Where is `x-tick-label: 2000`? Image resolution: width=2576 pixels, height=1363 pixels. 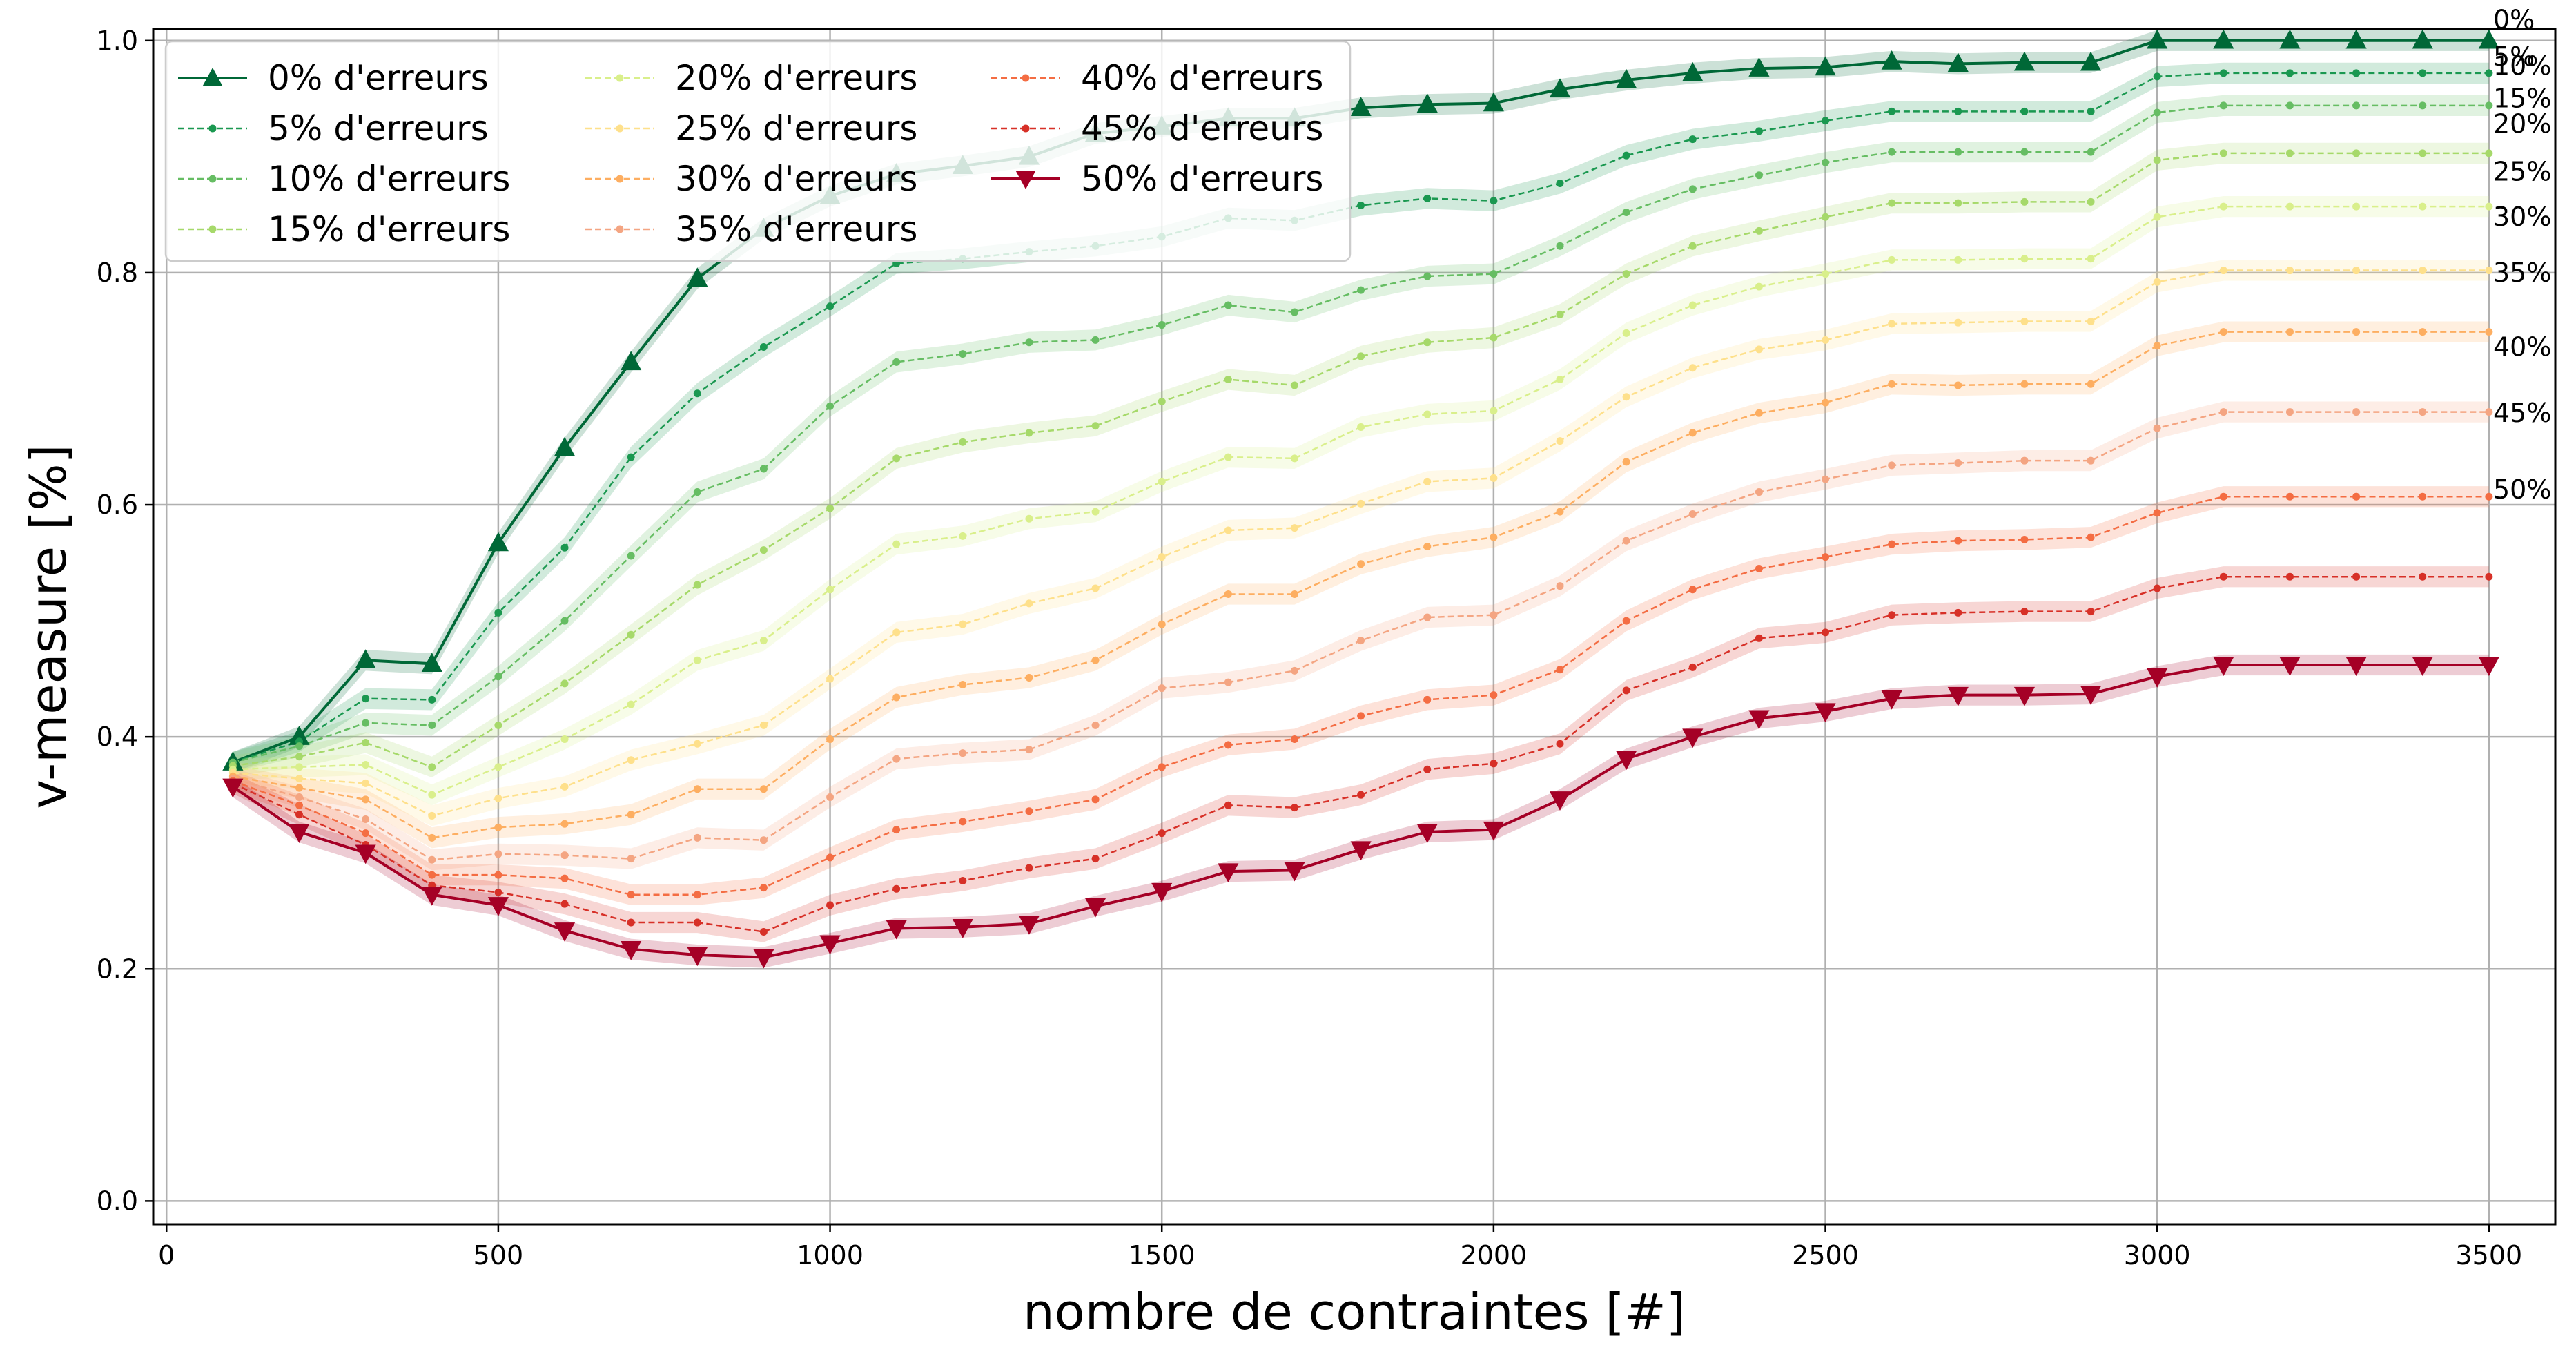
x-tick-label: 2000 is located at coordinates (1494, 1255).